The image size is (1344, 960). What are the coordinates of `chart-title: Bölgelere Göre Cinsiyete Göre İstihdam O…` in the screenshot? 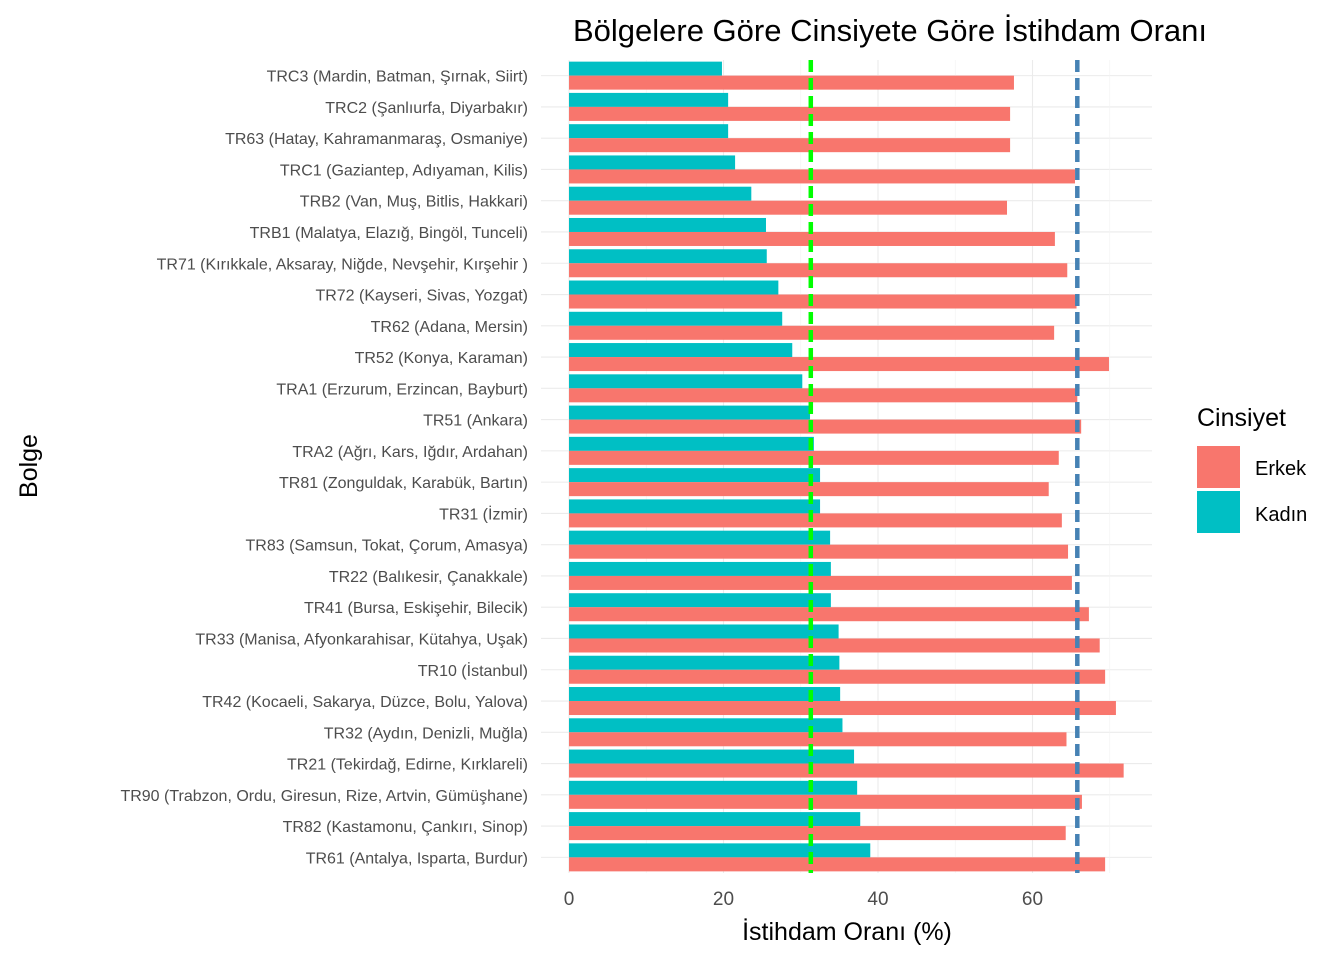 It's located at (890, 30).